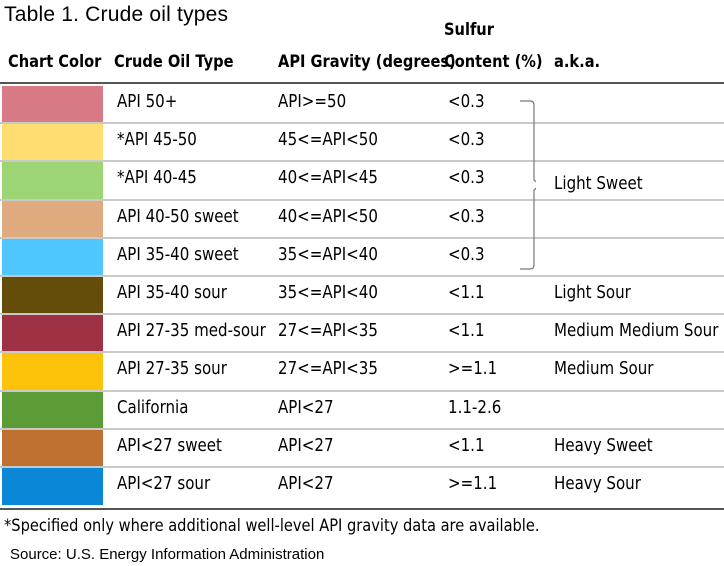 The height and width of the screenshot is (566, 724). Describe the element at coordinates (174, 62) in the screenshot. I see `header-crude-oil-type: Crude Oil Type` at that location.